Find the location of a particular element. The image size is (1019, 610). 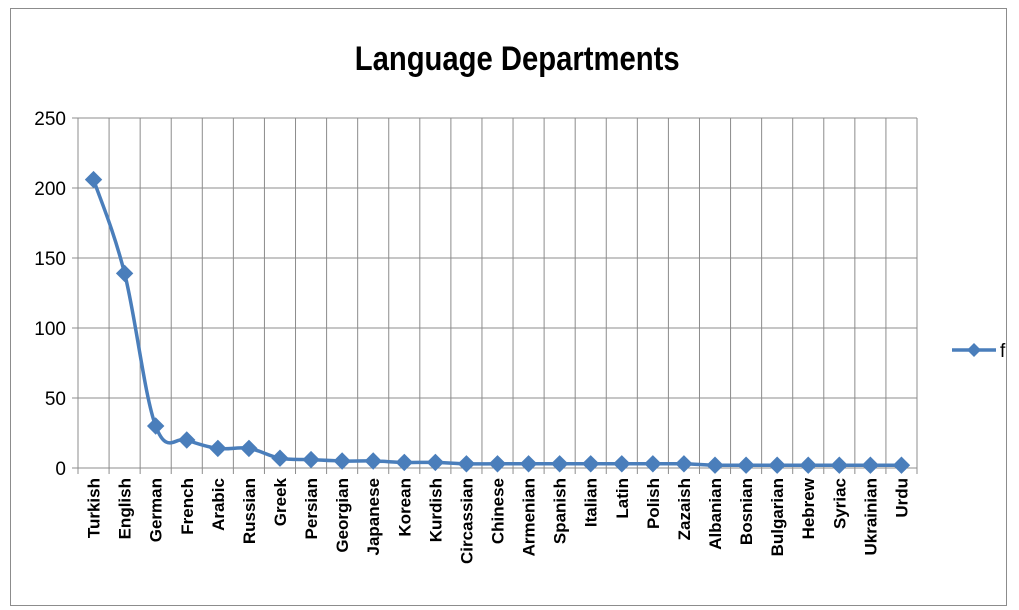

y-tick-label: 100 is located at coordinates (50, 329).